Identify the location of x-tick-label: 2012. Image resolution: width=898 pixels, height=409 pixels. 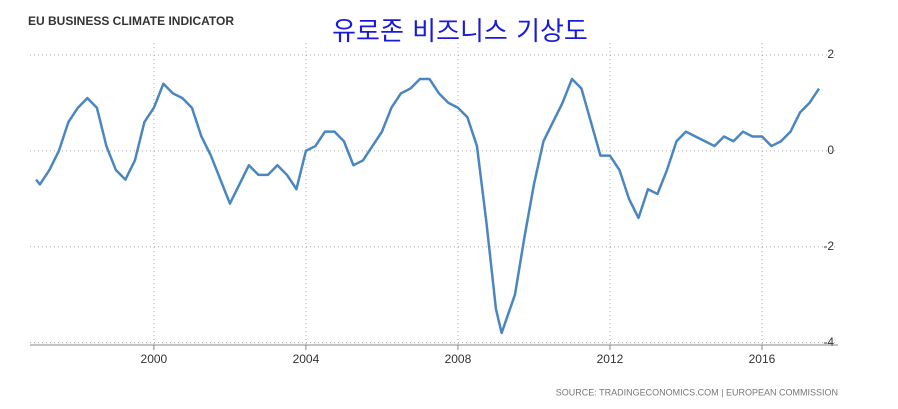
(610, 359).